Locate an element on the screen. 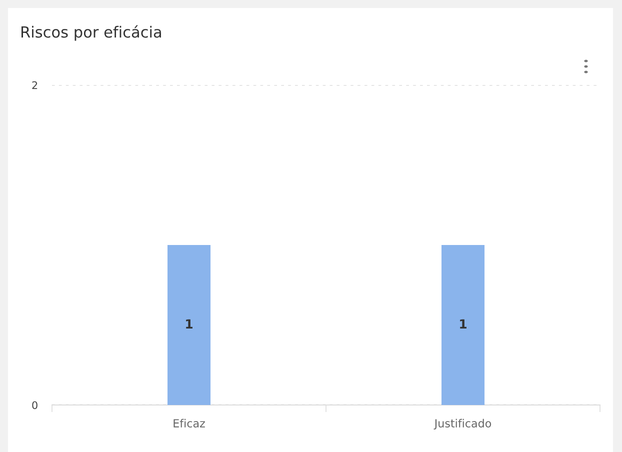 This screenshot has height=452, width=622. x-tick-label: Justificado is located at coordinates (463, 424).